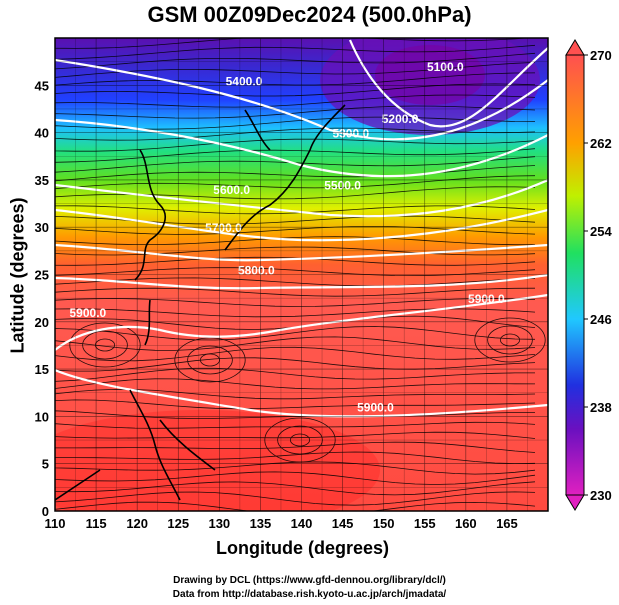  Describe the element at coordinates (261, 523) in the screenshot. I see `x-tick-label: 135` at that location.